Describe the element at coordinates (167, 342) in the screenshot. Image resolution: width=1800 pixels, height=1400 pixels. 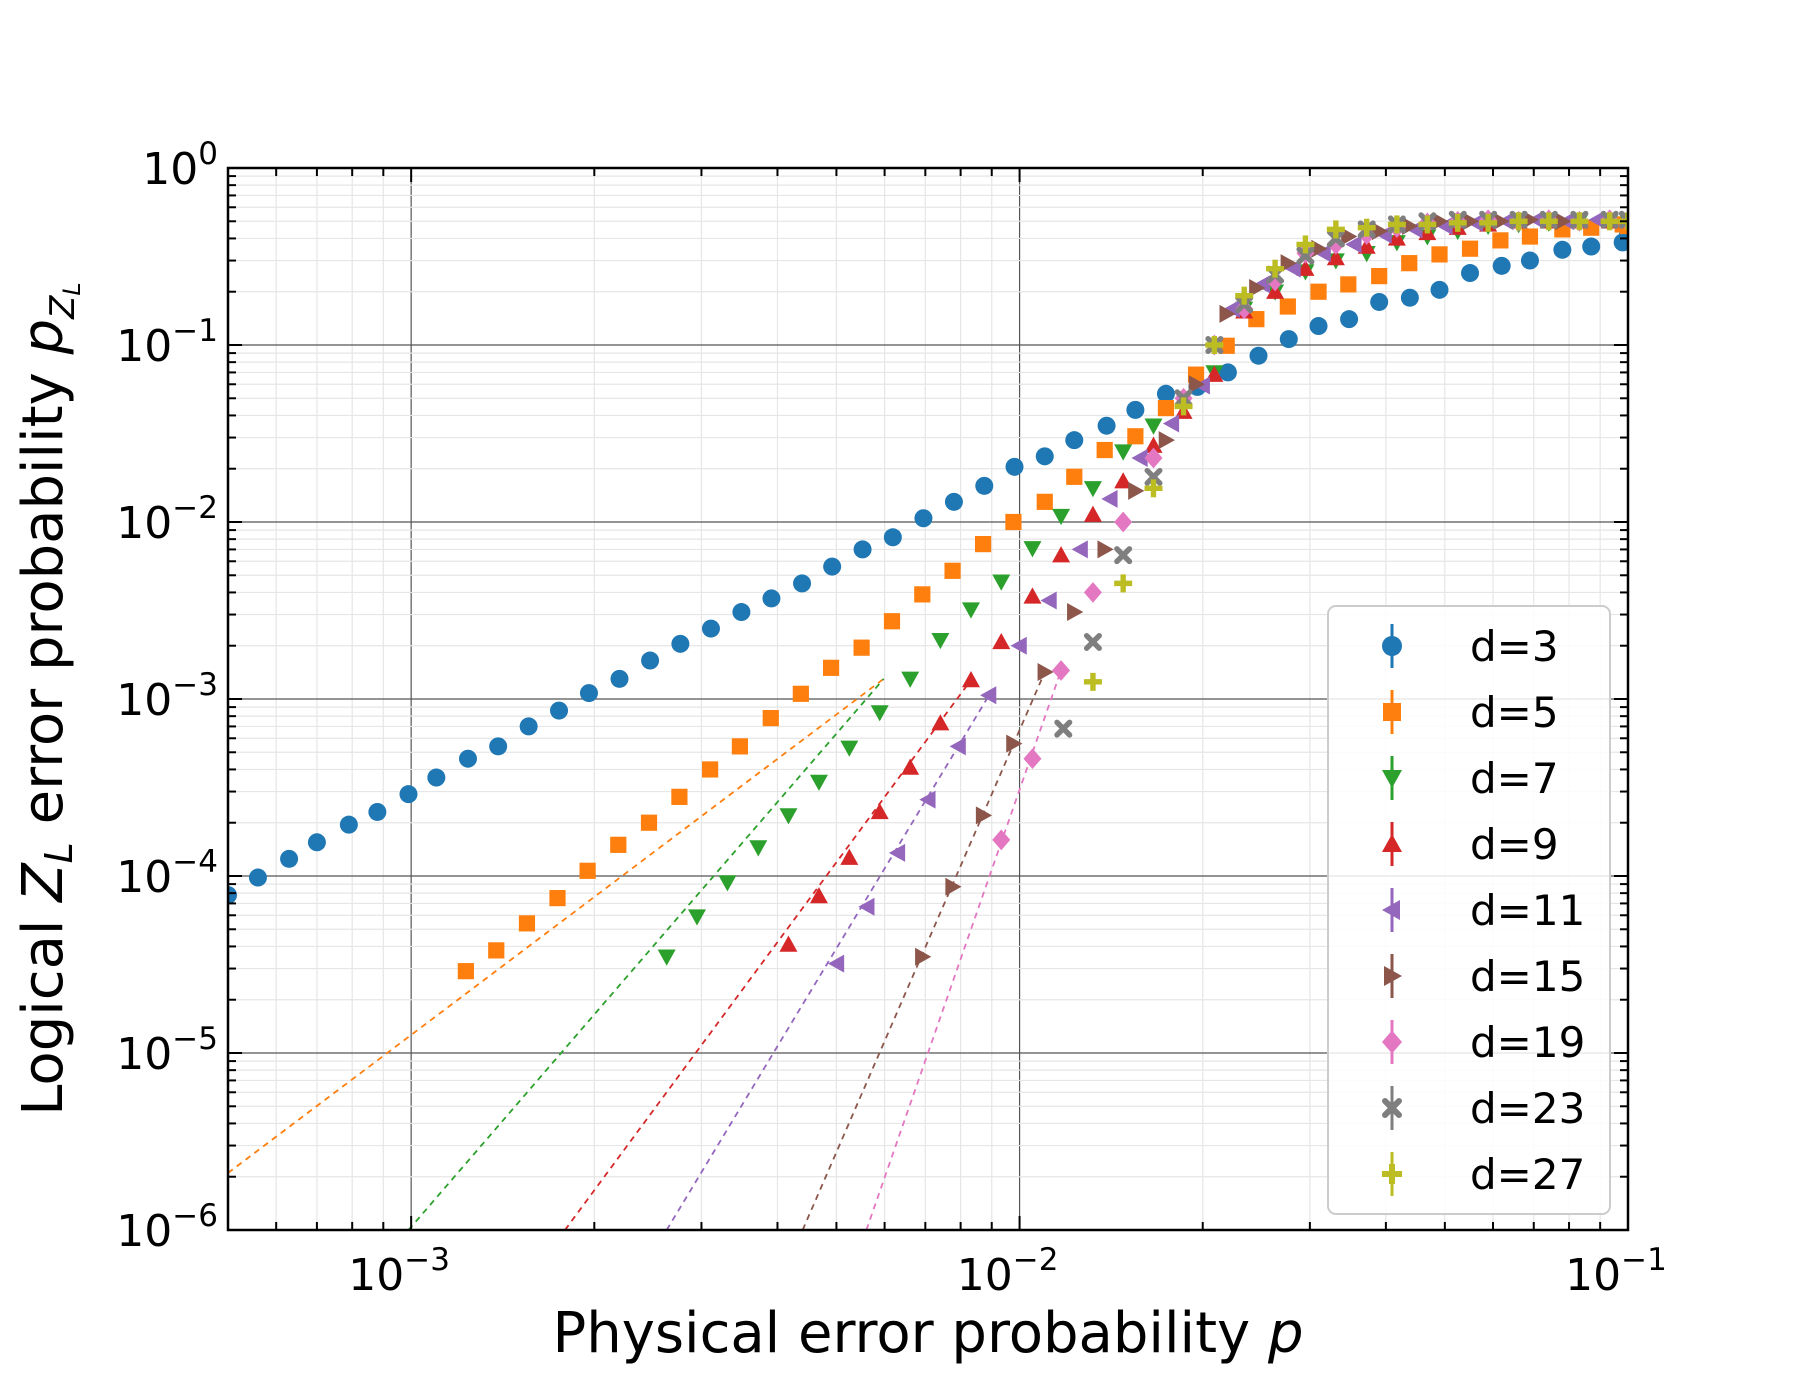
I see `y-tick-label: 10⁻¹` at that location.